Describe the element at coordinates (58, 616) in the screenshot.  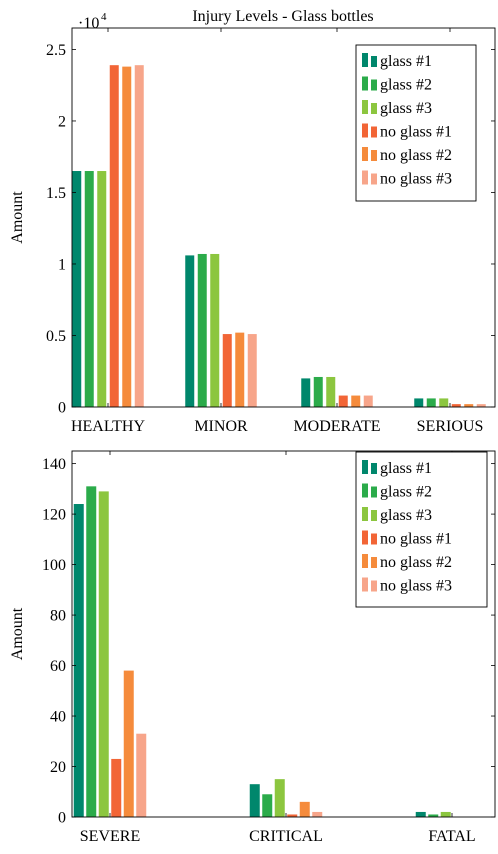
I see `y-tick-label: 80` at that location.